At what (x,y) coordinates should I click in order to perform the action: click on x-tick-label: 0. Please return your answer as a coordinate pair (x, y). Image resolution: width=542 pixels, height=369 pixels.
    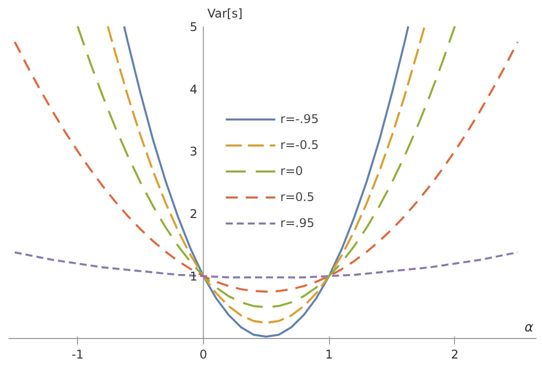
    Looking at the image, I should click on (204, 355).